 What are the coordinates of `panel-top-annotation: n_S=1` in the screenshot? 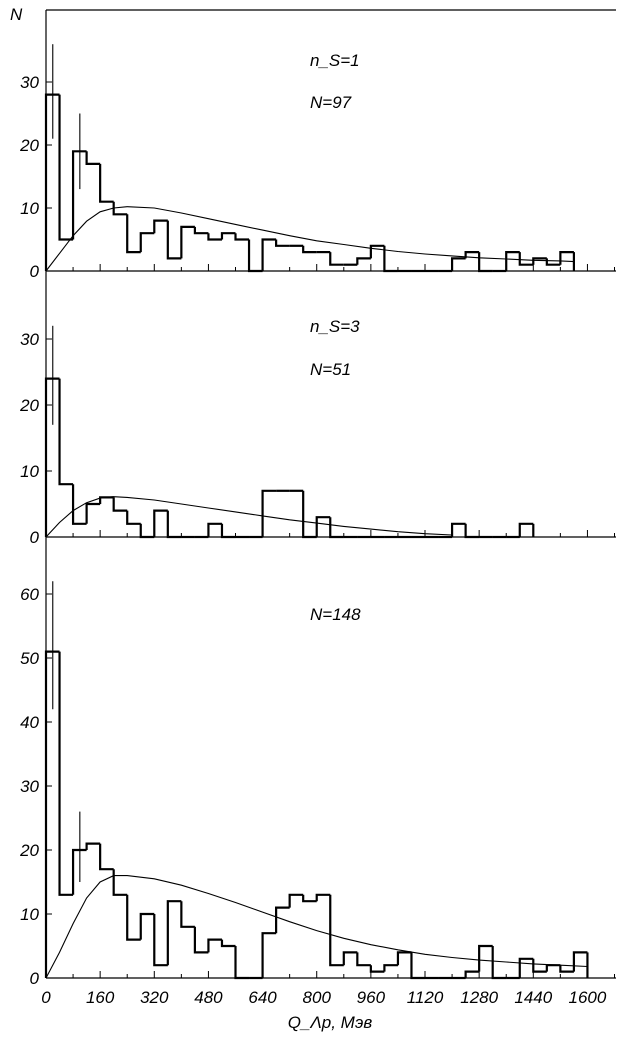 It's located at (335, 60).